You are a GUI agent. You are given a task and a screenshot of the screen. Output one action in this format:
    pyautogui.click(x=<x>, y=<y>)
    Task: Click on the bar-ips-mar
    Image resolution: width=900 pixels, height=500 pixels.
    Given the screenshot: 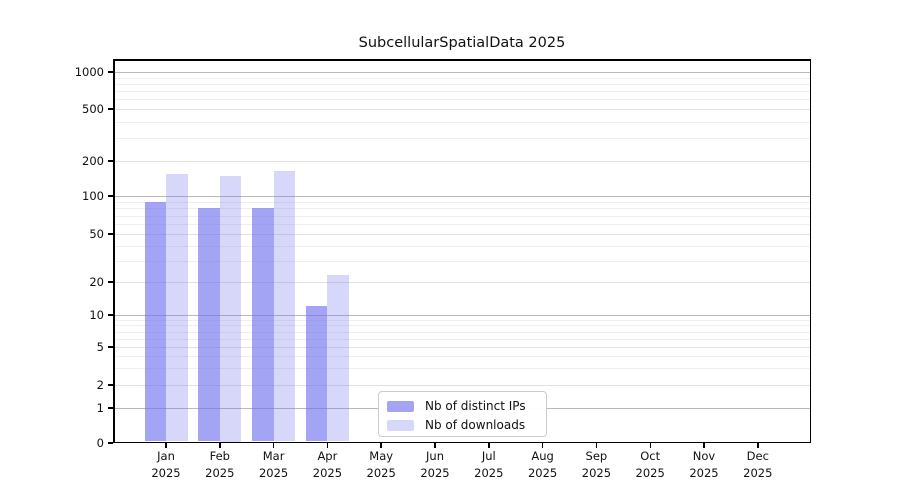 What is the action you would take?
    pyautogui.click(x=263, y=325)
    